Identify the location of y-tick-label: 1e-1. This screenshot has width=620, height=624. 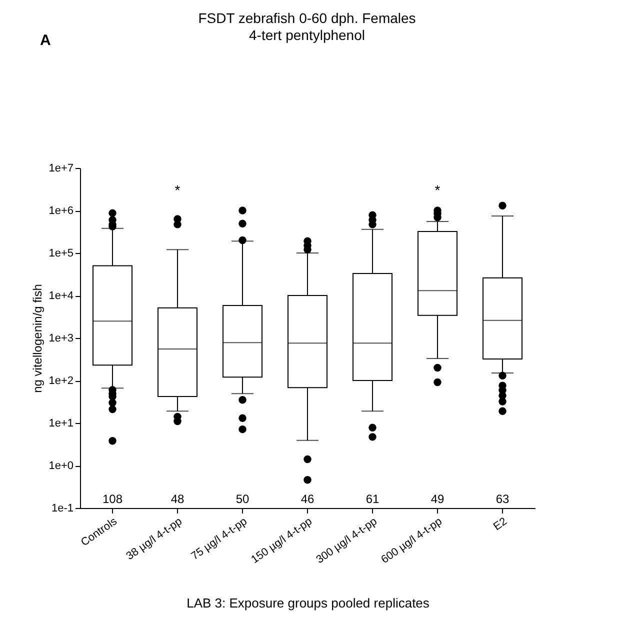
(62, 508).